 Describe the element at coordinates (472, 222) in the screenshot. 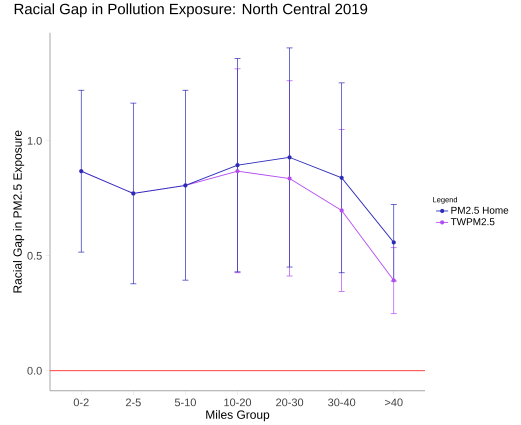

I see `legend-label: TWPM2.5` at that location.